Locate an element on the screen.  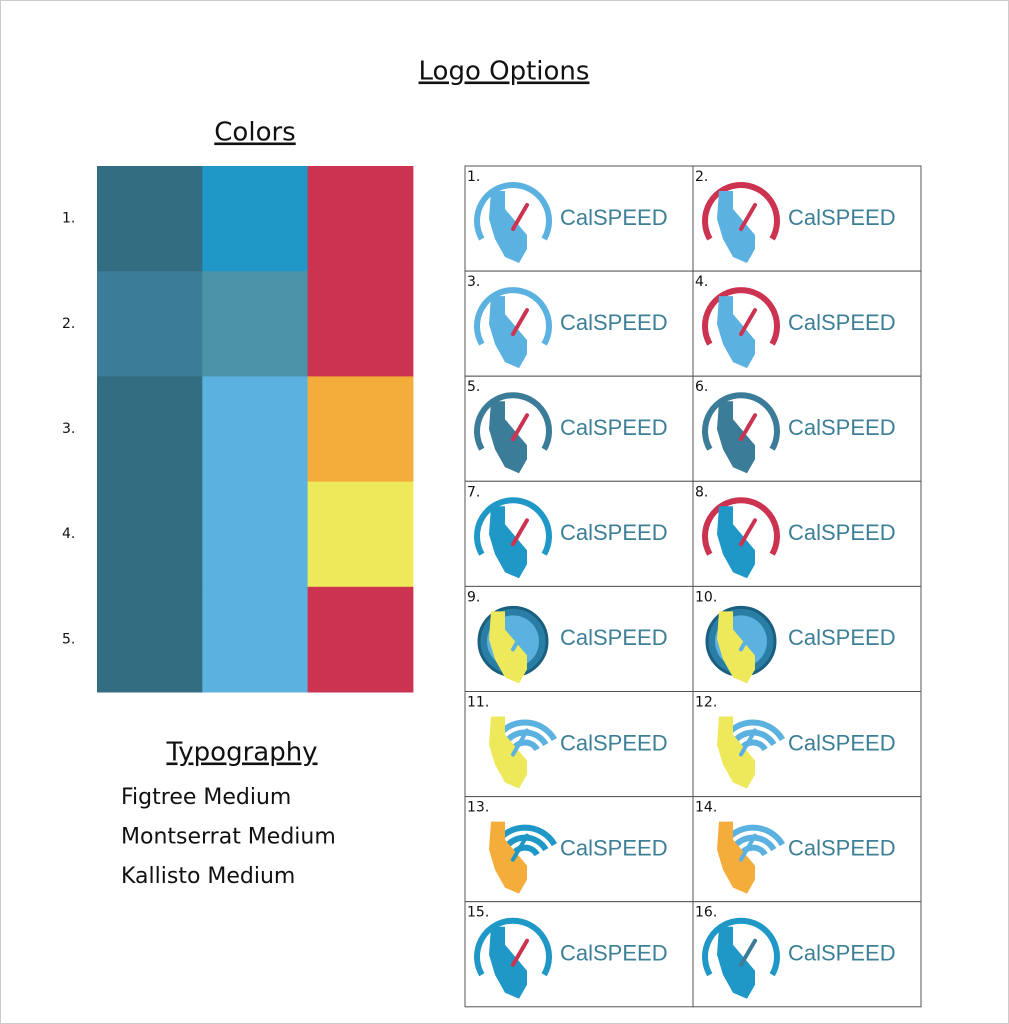
font-name: Montserrat Medium is located at coordinates (228, 837).